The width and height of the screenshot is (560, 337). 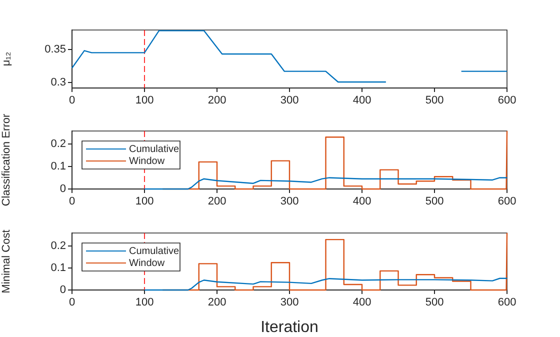 I want to click on y-tick-label: 0.3, so click(x=58, y=82).